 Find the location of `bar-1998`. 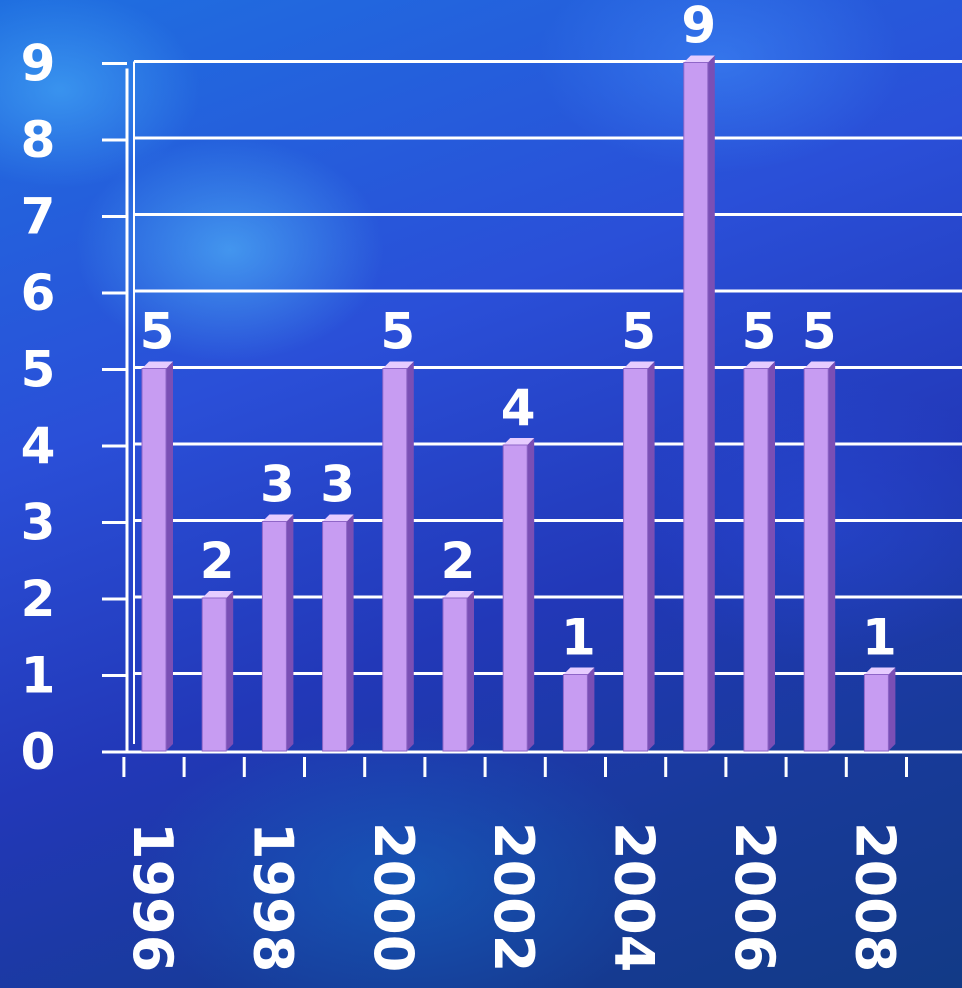

bar-1998 is located at coordinates (277, 633).